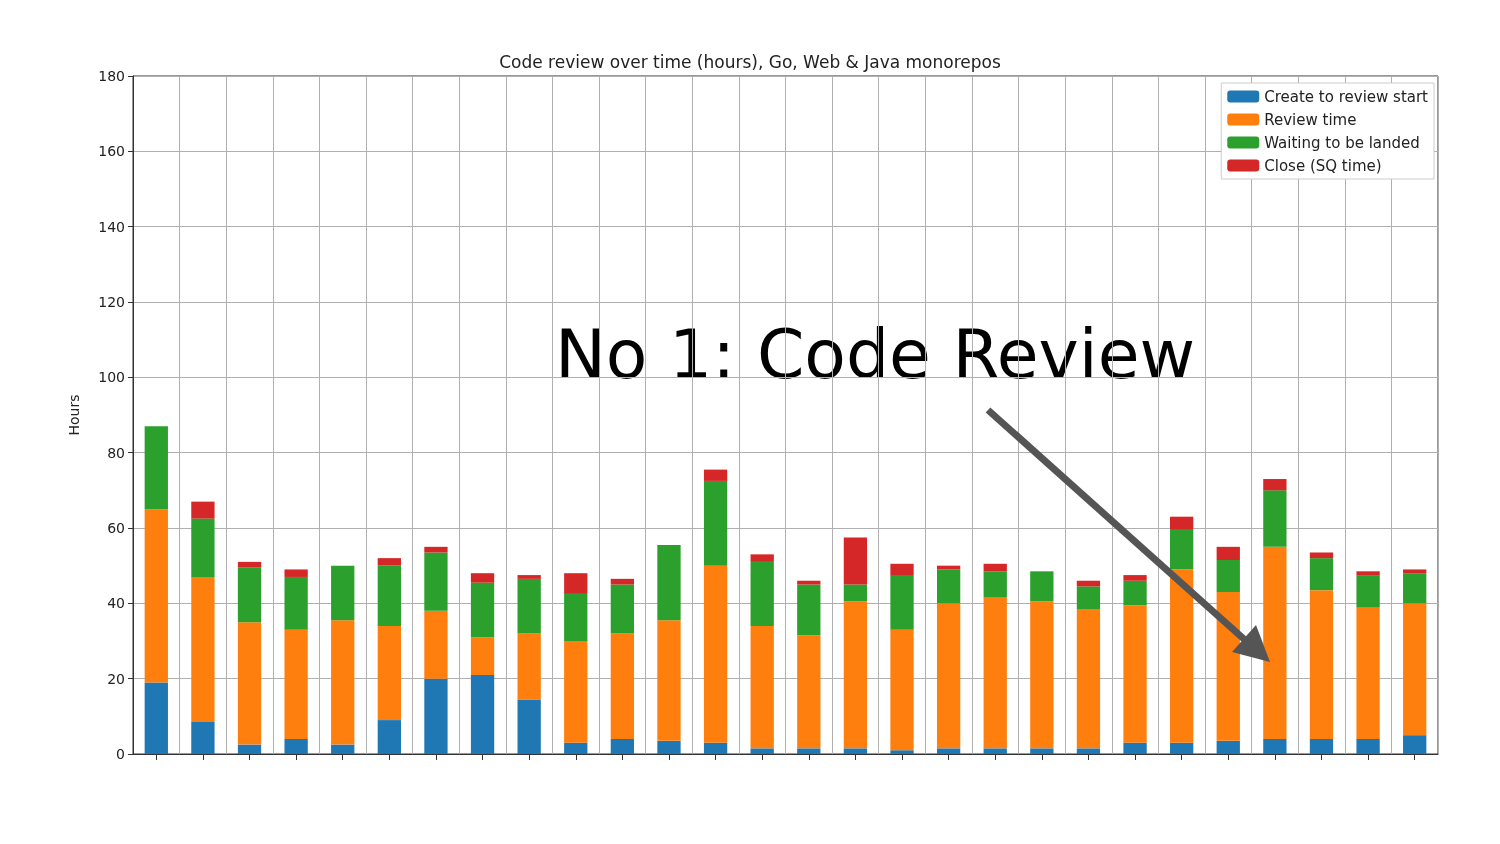 This screenshot has width=1500, height=844. I want to click on chart-title: Code review over time (hours), Go, Web & Java monorepos, so click(750, 61).